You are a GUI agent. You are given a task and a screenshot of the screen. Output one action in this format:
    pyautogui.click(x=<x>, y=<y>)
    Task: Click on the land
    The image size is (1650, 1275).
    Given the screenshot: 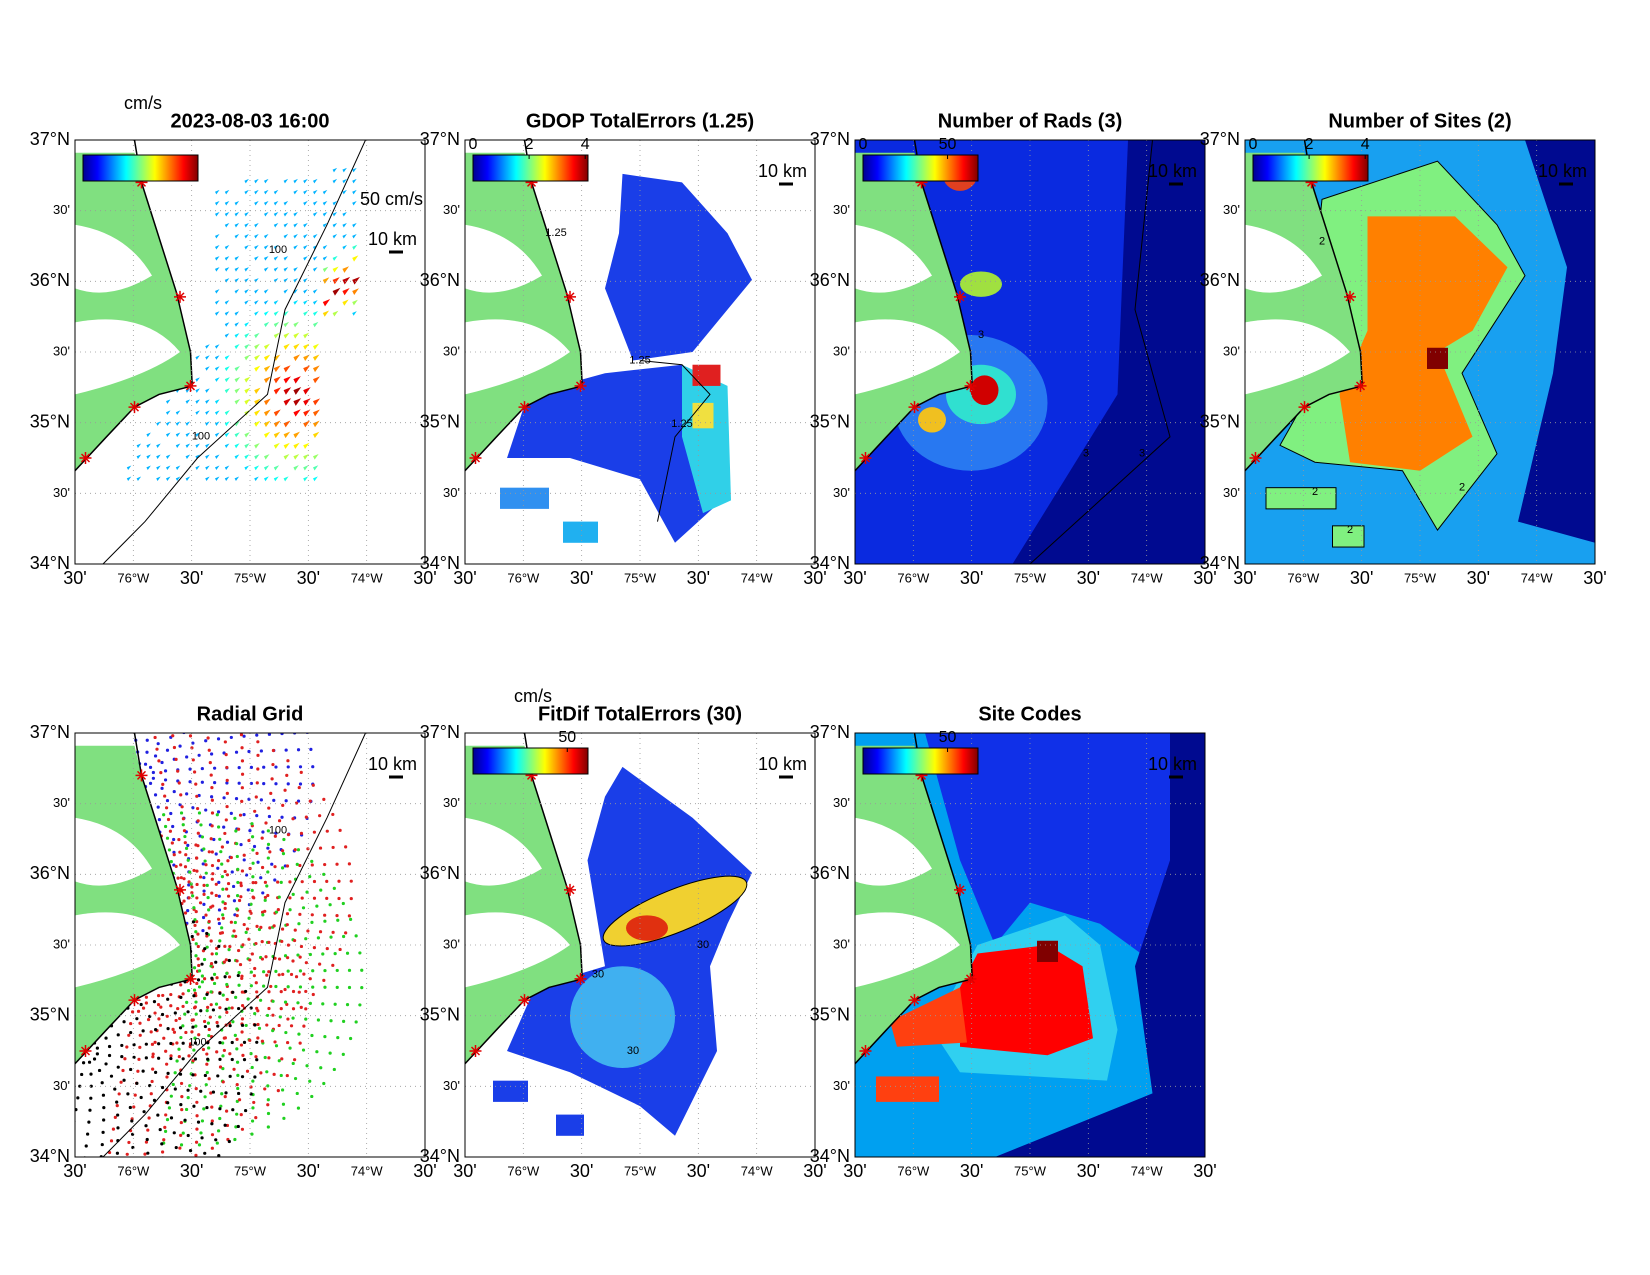 What is the action you would take?
    pyautogui.click(x=134, y=904)
    